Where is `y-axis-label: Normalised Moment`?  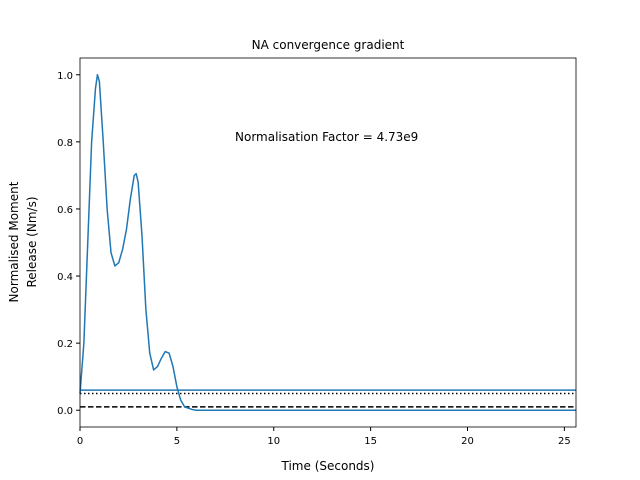 y-axis-label: Normalised Moment is located at coordinates (14, 241).